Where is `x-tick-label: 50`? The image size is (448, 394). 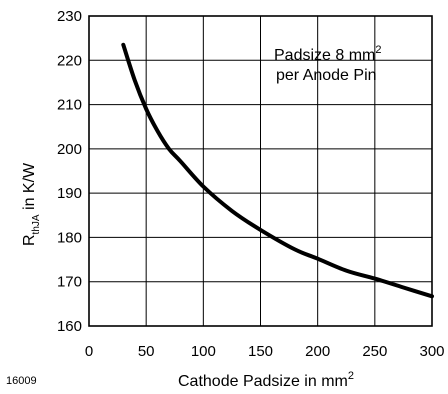 x-tick-label: 50 is located at coordinates (146, 351).